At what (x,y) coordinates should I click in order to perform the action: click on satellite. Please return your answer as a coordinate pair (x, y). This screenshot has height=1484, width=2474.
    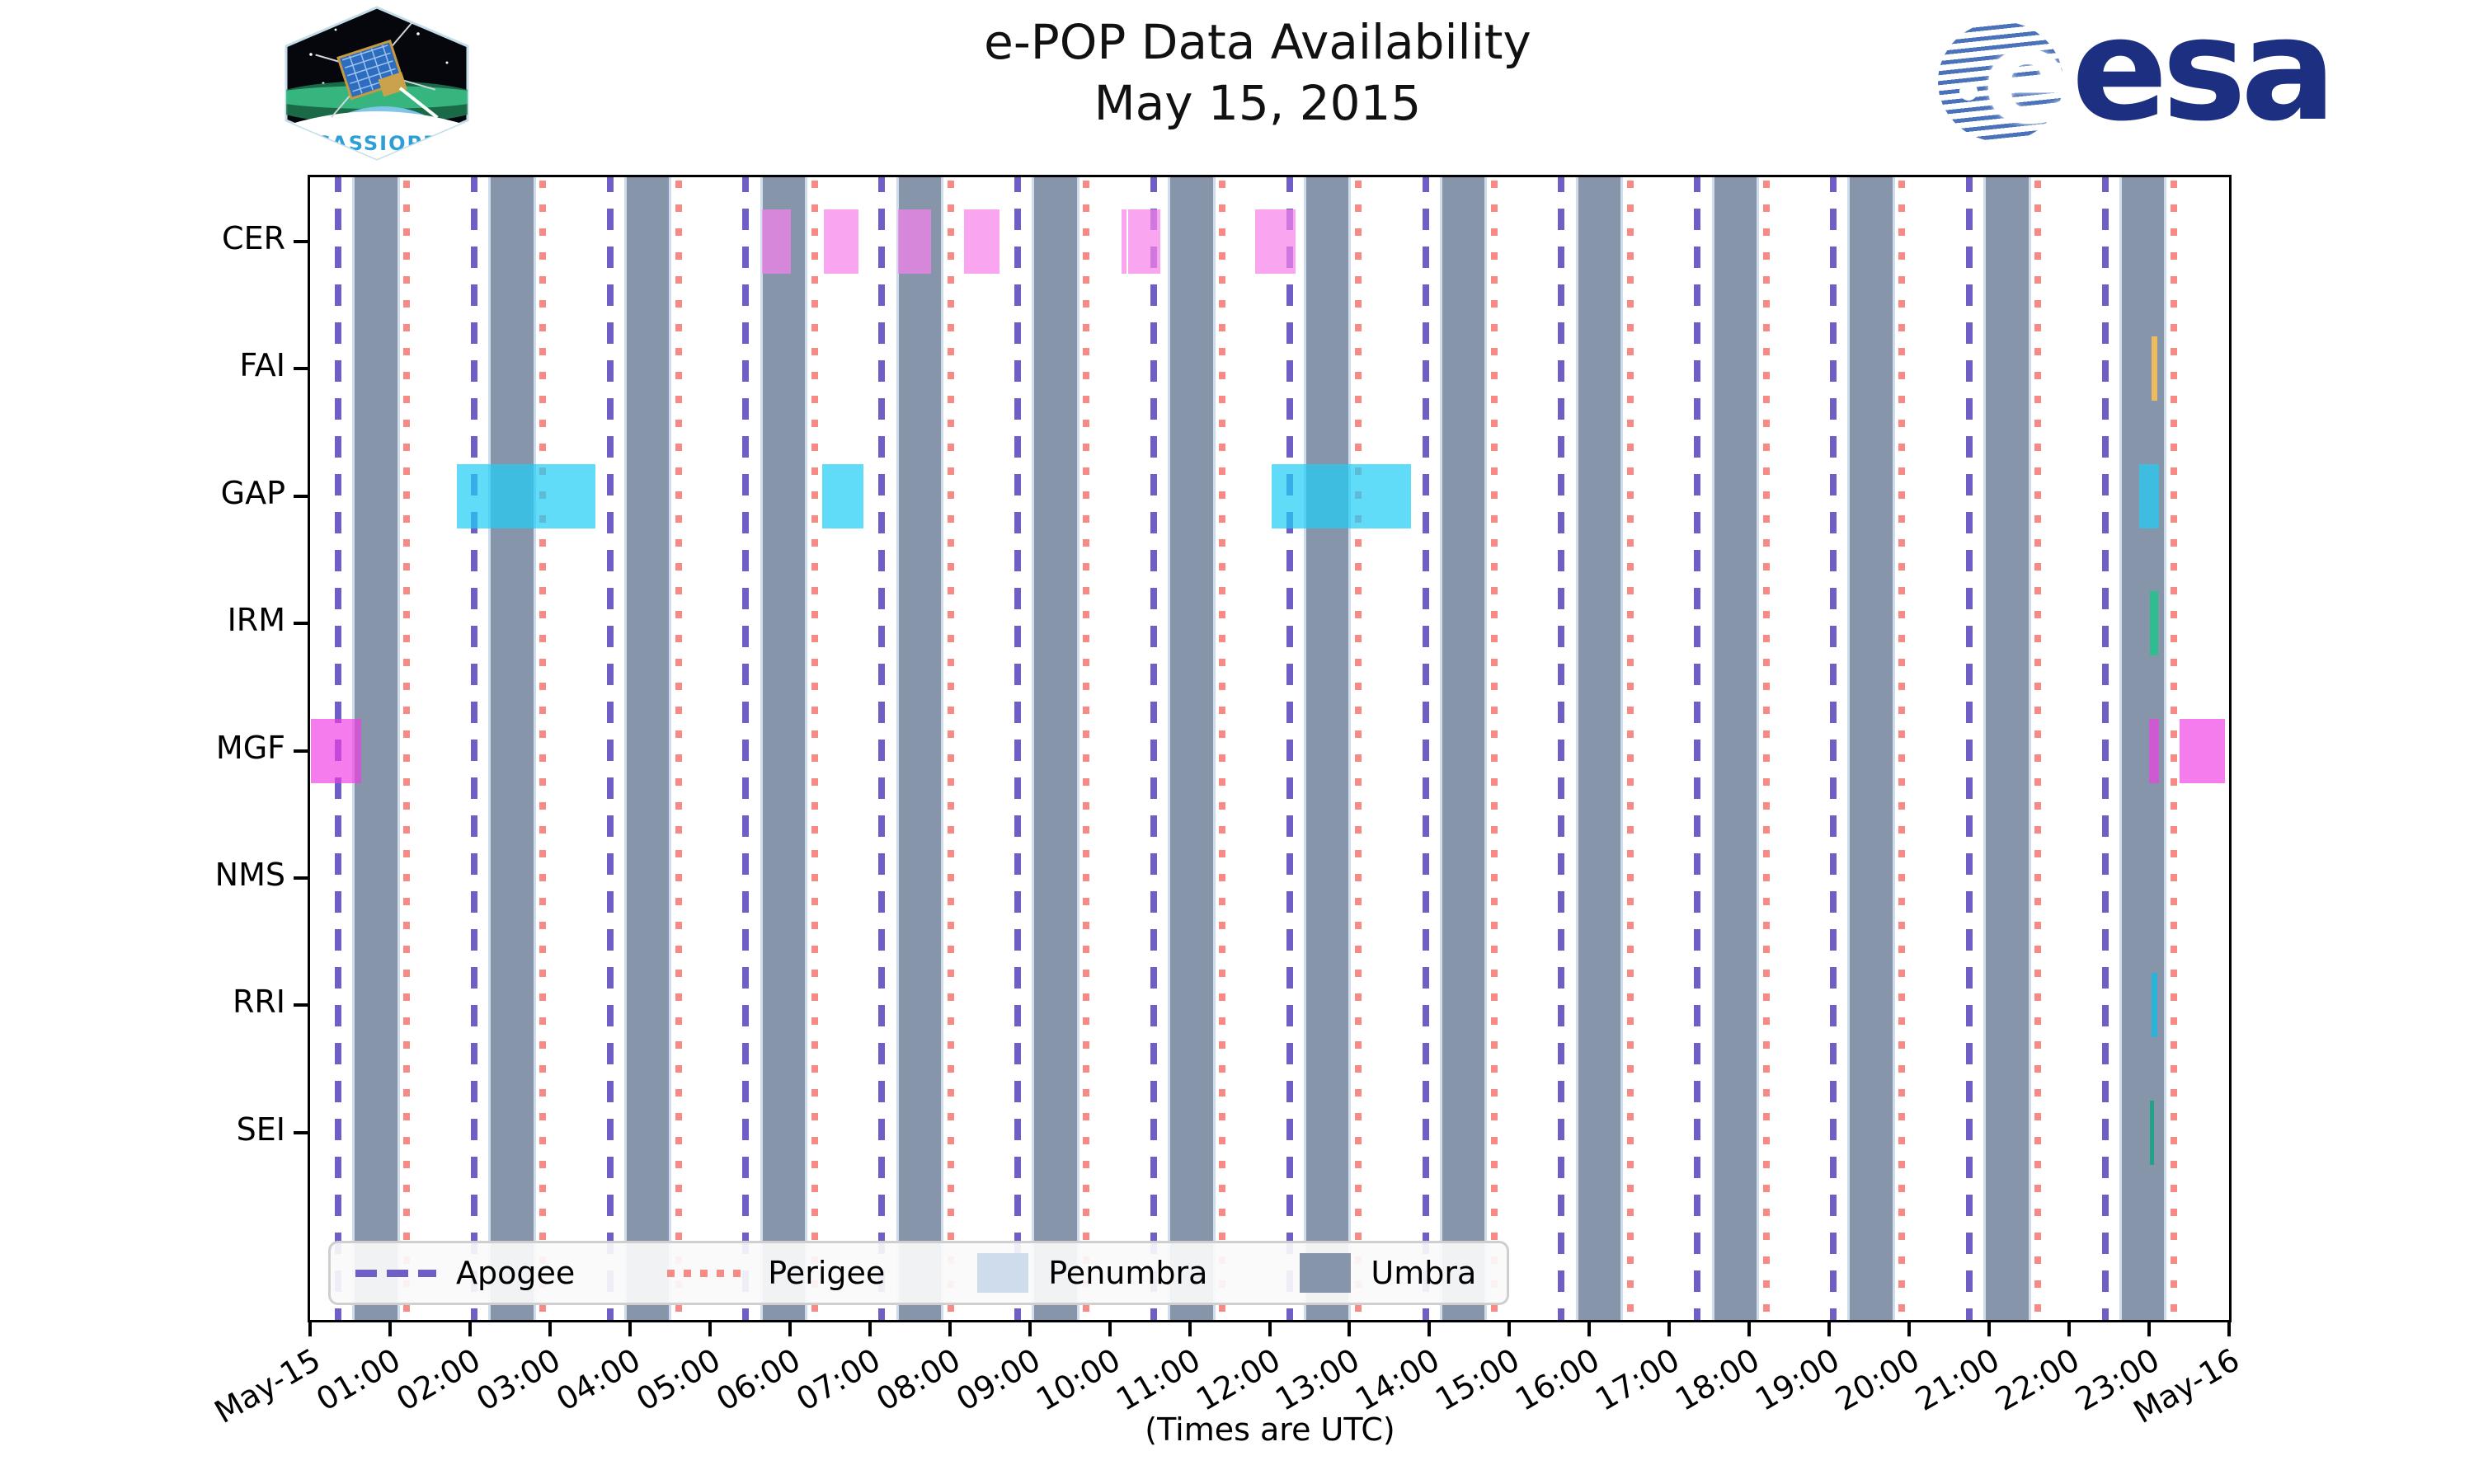
    Looking at the image, I should click on (377, 70).